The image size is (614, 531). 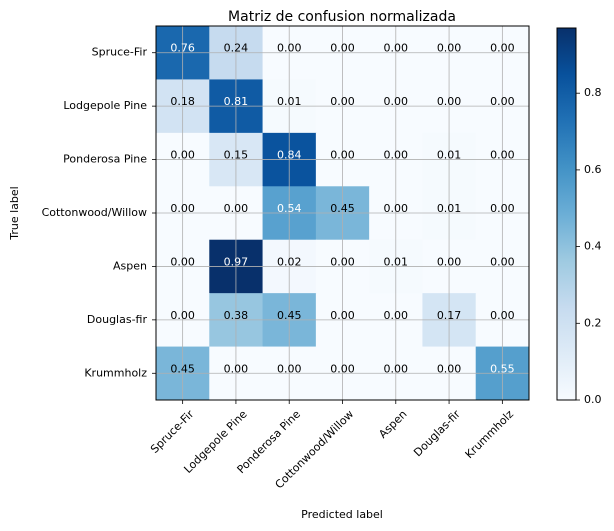 I want to click on y-tick-label: Aspen, so click(x=130, y=265).